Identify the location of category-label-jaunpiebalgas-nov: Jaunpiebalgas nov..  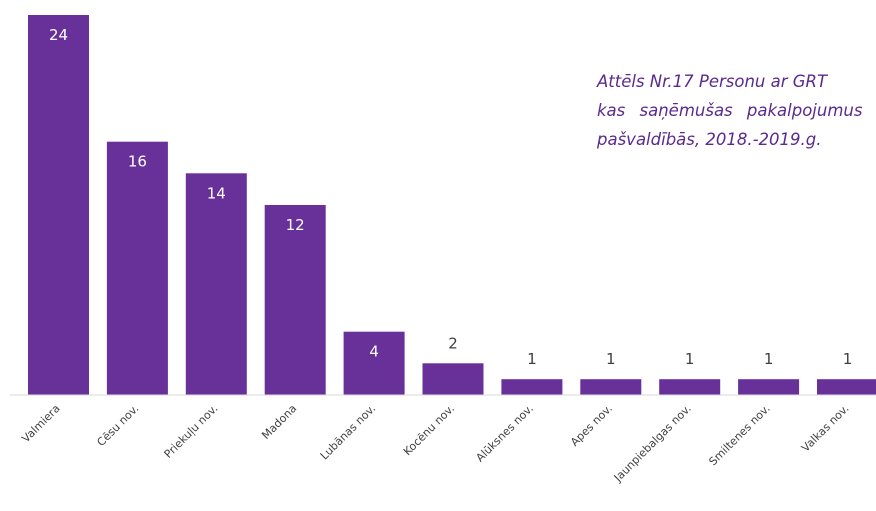
(652, 443).